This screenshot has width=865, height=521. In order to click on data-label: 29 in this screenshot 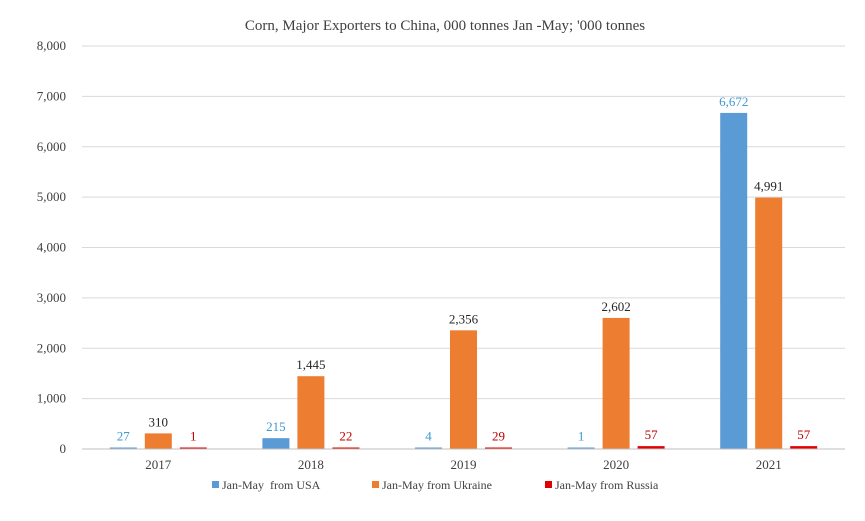, I will do `click(498, 436)`.